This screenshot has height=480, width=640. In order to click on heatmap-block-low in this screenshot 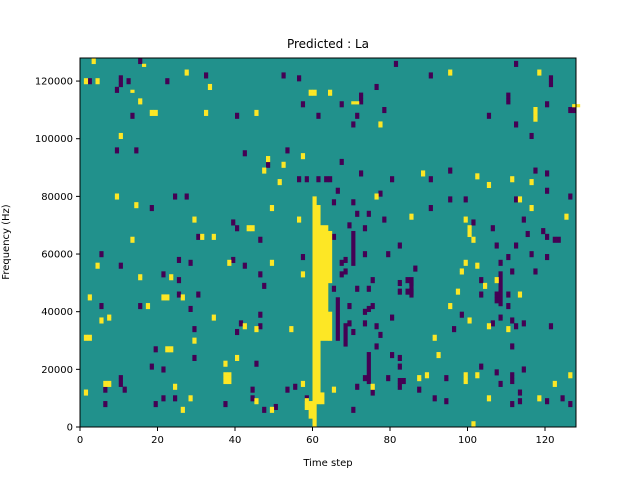, I will do `click(337, 319)`.